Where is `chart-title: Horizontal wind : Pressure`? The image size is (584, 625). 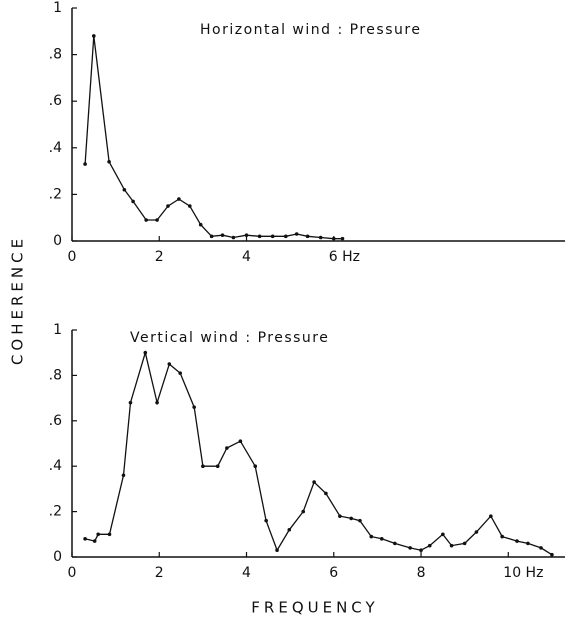
chart-title: Horizontal wind : Pressure is located at coordinates (310, 30).